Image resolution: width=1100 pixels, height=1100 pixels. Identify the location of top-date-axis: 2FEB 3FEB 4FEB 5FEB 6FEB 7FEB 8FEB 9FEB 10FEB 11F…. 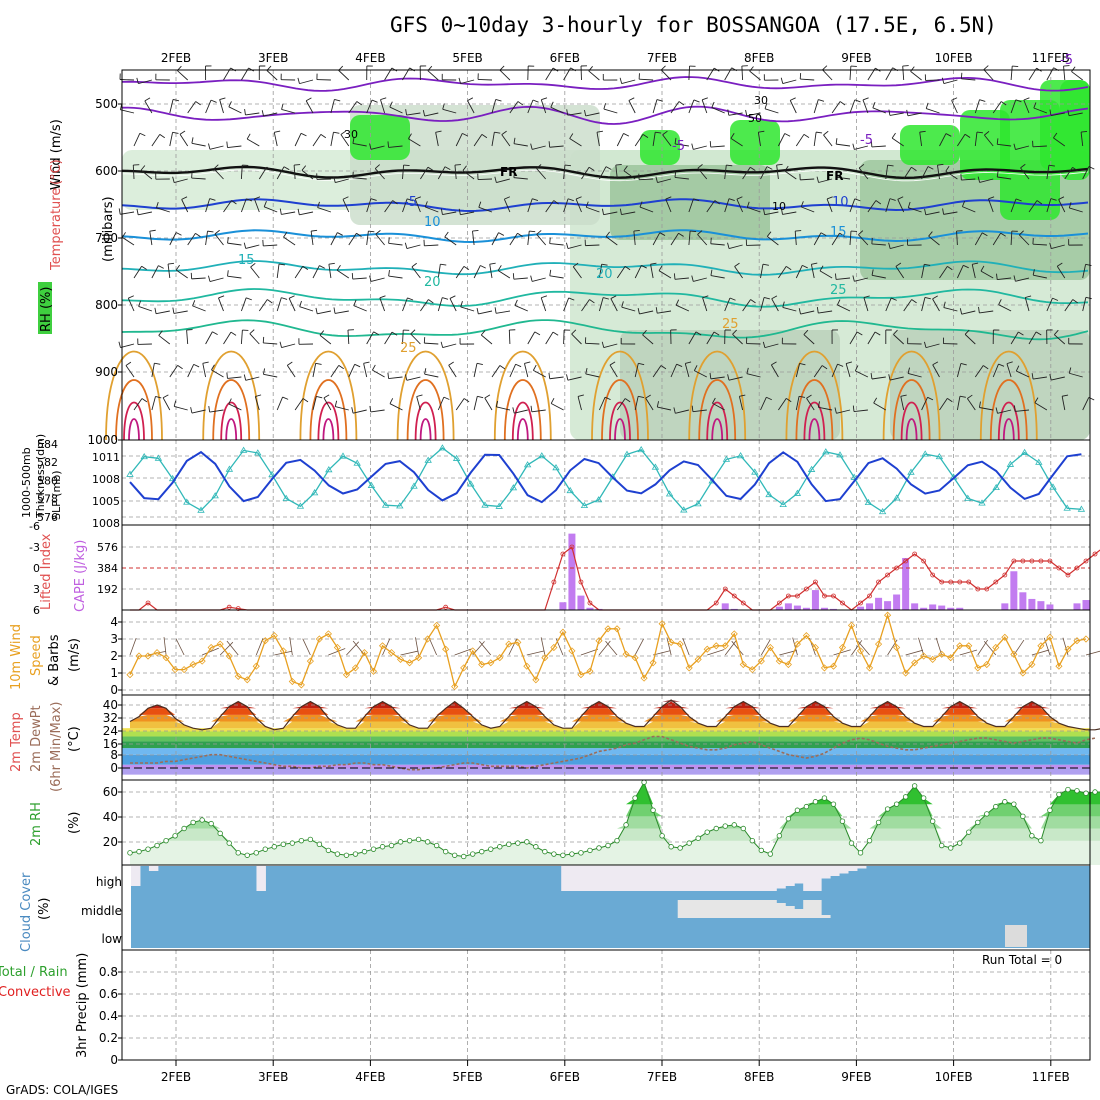
(615, 58).